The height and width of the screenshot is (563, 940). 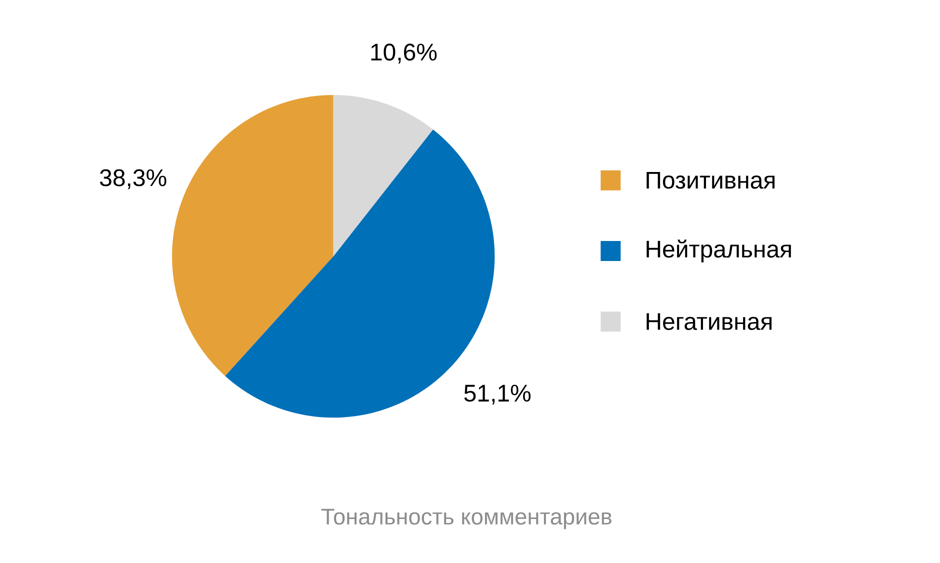 I want to click on text: Тональность комментариев, so click(x=466, y=519).